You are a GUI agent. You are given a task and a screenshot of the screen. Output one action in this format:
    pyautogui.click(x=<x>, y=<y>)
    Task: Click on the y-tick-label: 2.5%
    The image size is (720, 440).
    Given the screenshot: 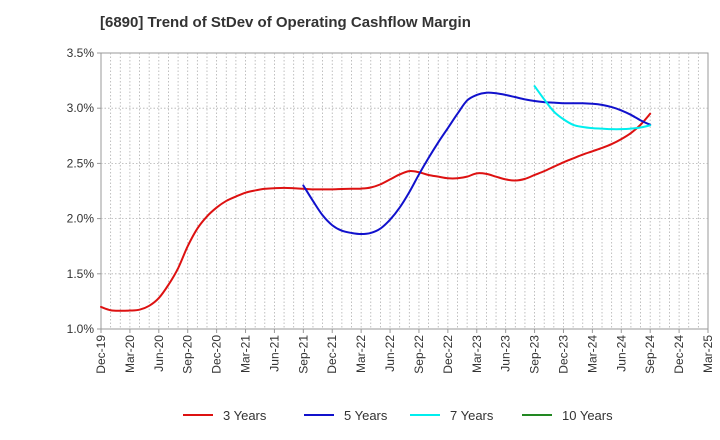 What is the action you would take?
    pyautogui.click(x=81, y=163)
    